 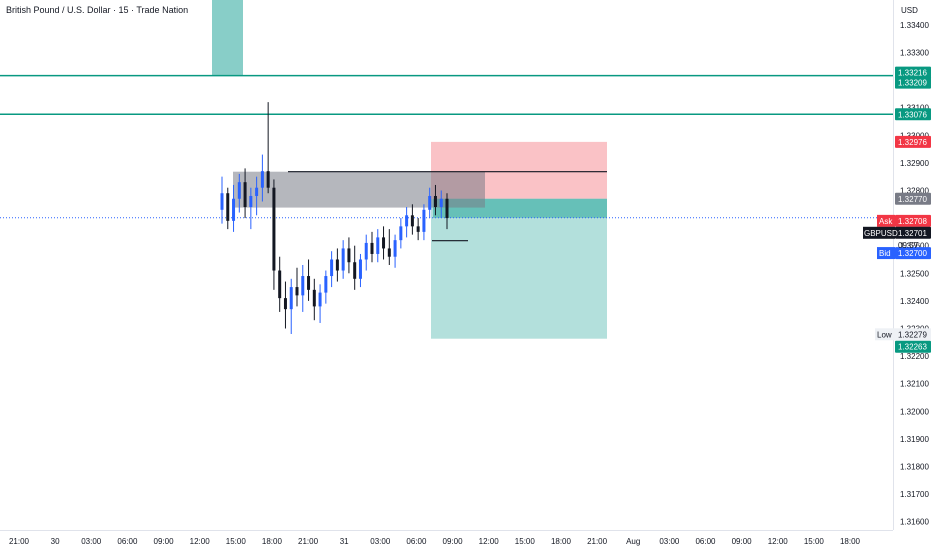 I want to click on level-badge-2: 1.33209, so click(x=912, y=83).